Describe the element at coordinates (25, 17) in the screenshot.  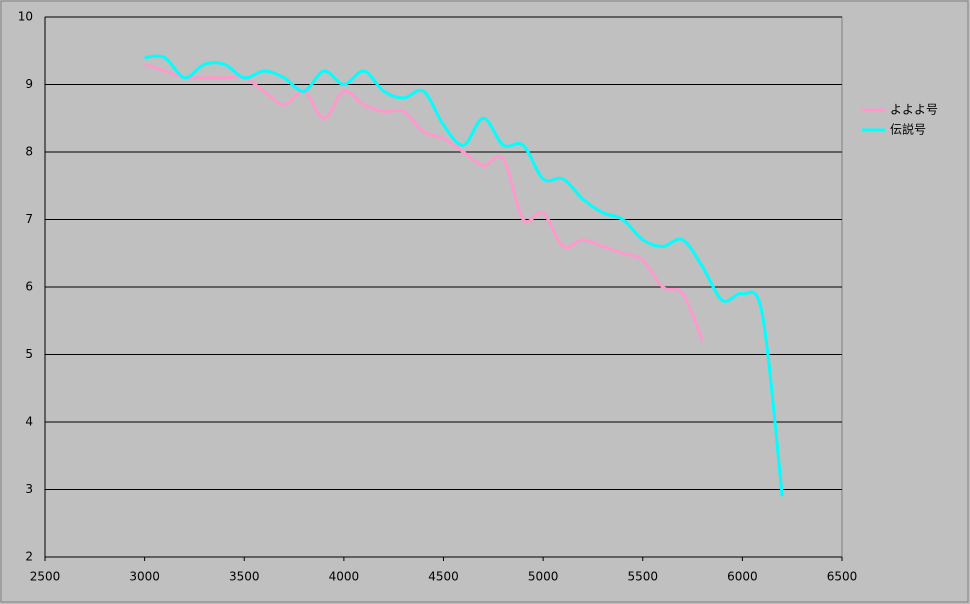
I see `y-tick-label: 10` at that location.